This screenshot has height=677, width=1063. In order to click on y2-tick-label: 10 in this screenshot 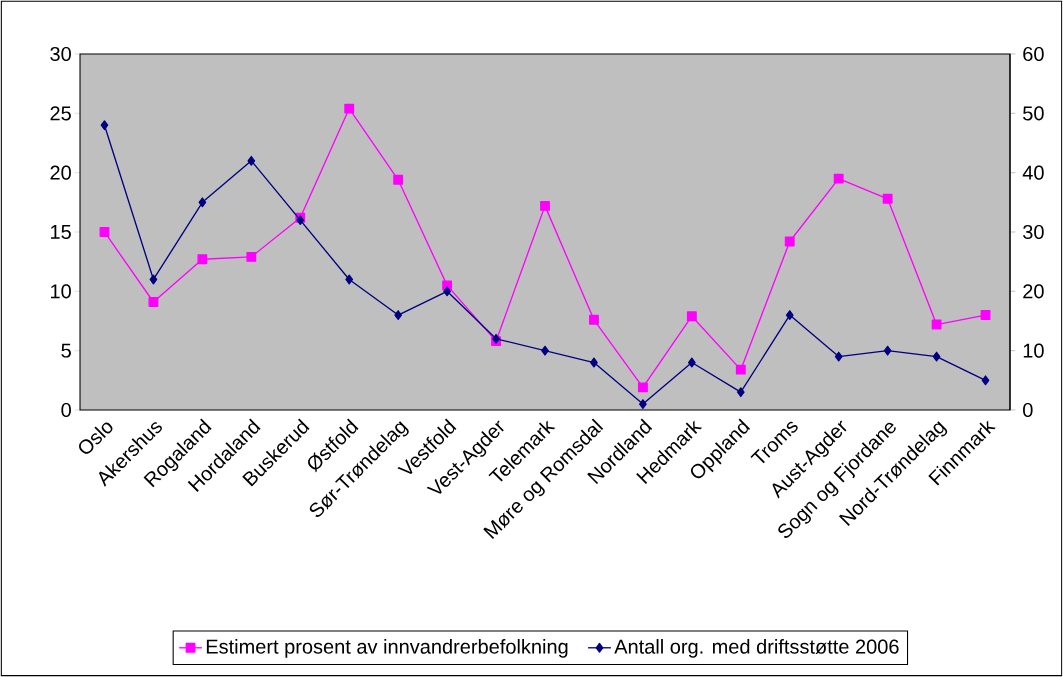, I will do `click(1033, 350)`.